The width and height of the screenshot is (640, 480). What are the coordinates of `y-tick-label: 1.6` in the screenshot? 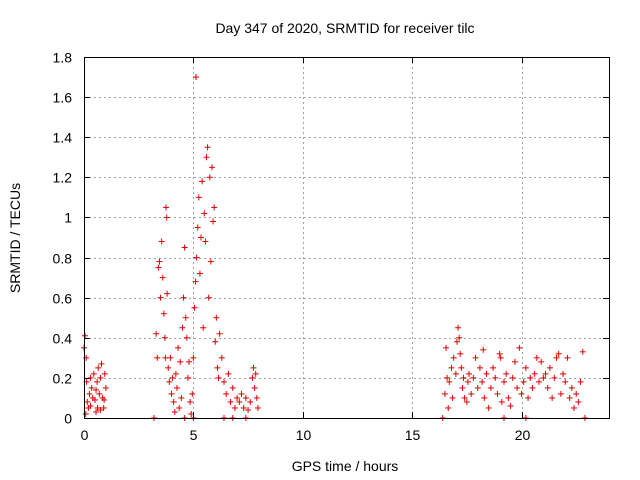 It's located at (63, 98).